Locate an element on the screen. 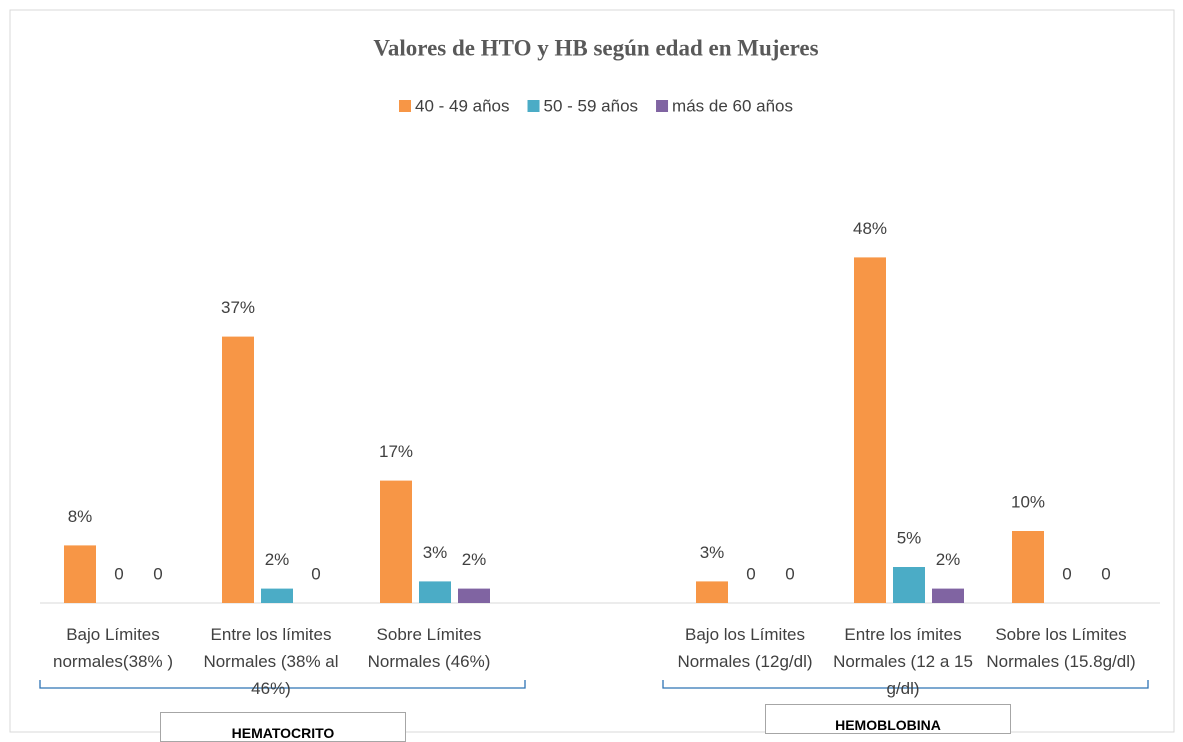 This screenshot has width=1183, height=742. legend-label: más de 60 años is located at coordinates (732, 105).